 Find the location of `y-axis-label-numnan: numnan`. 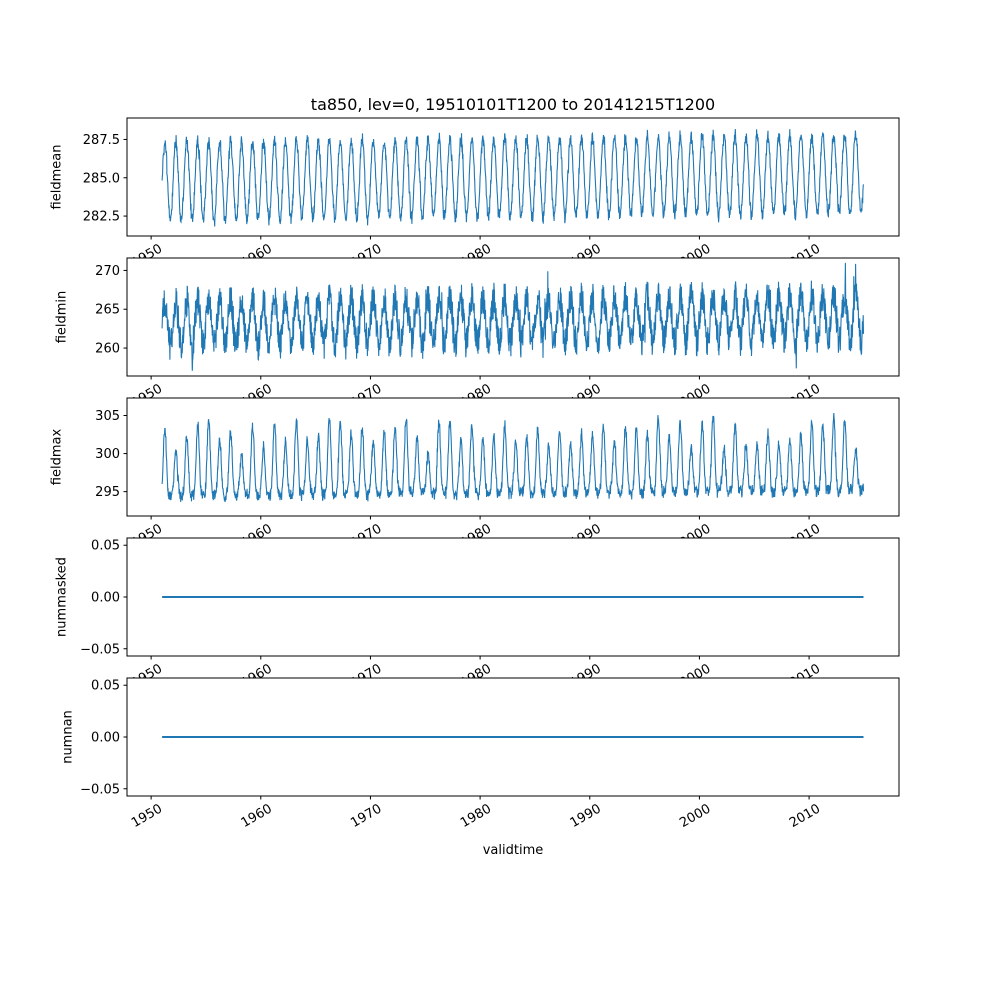

y-axis-label-numnan: numnan is located at coordinates (68, 737).